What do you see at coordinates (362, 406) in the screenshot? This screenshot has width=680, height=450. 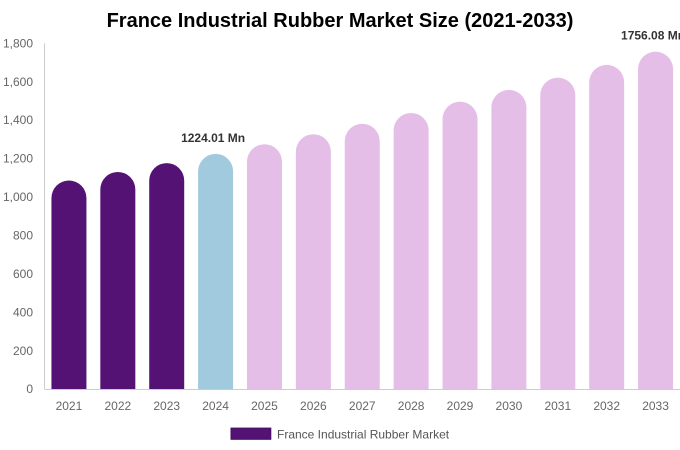 I see `svg-text: 2027` at bounding box center [362, 406].